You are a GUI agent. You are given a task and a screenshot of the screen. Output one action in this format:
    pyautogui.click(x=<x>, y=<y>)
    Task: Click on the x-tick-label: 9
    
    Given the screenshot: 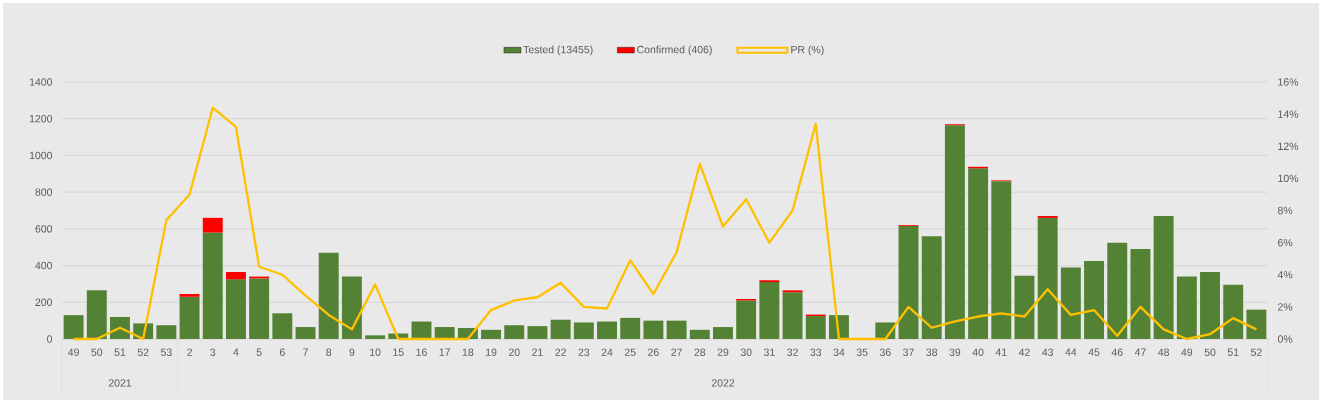 What is the action you would take?
    pyautogui.click(x=352, y=352)
    